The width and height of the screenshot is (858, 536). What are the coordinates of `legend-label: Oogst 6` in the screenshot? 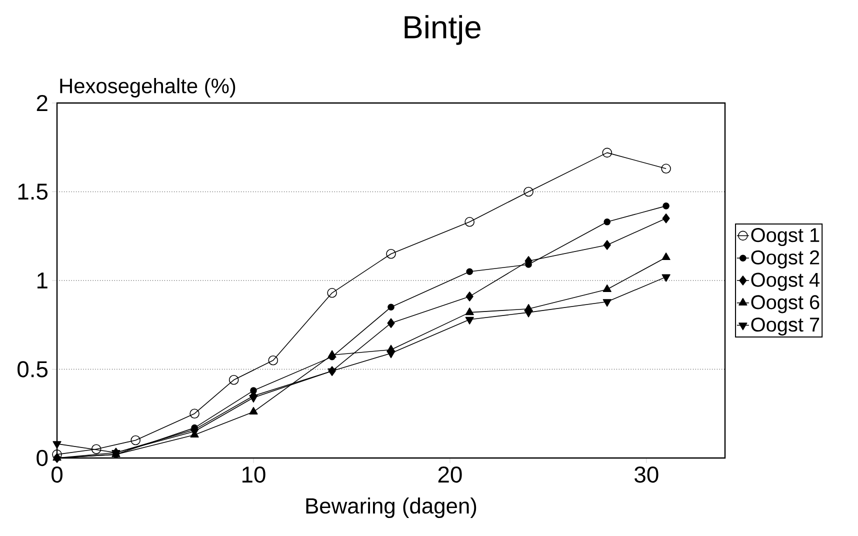 It's located at (785, 304).